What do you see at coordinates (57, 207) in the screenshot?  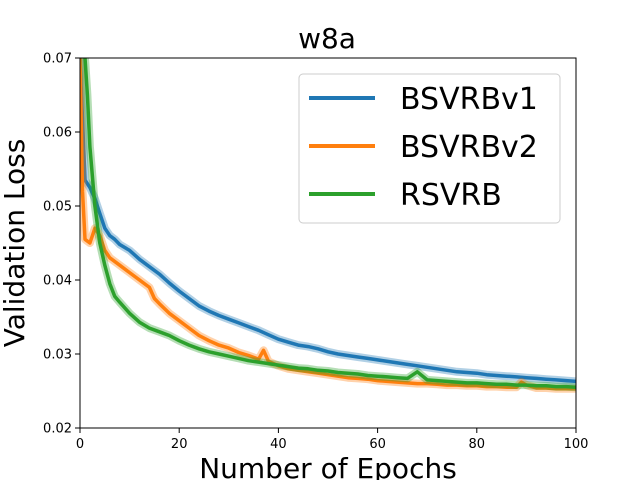 I see `y-tick-label: 0.05` at bounding box center [57, 207].